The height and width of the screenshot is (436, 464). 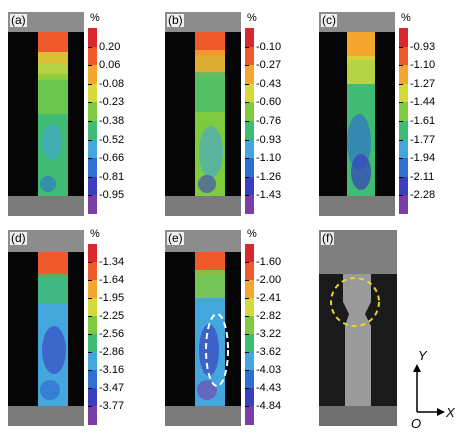 I want to click on colorbar-d, so click(x=92, y=334).